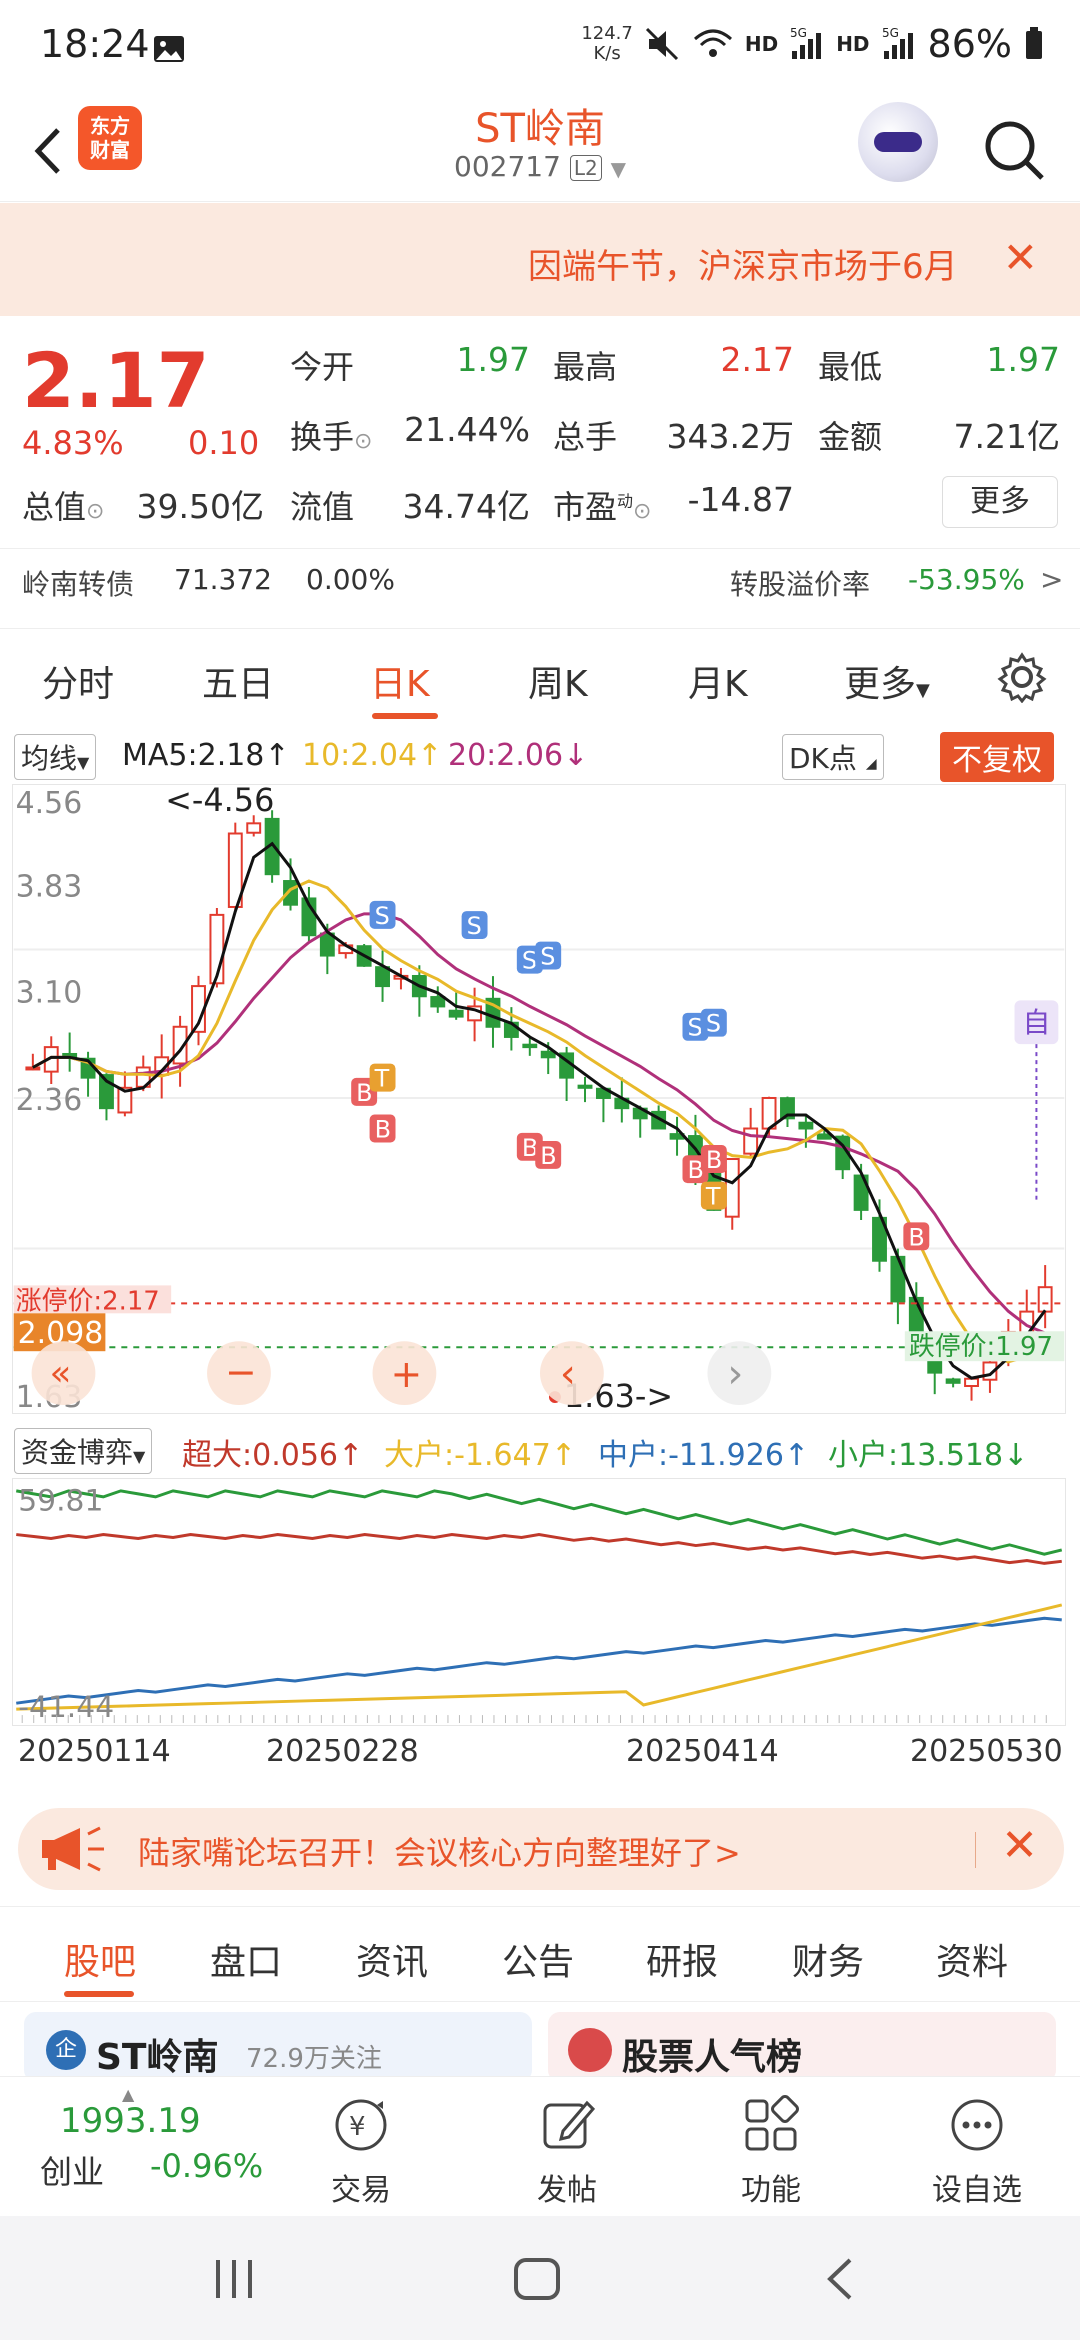 The height and width of the screenshot is (2340, 1080). Describe the element at coordinates (757, 359) in the screenshot. I see `high-value: 2.17` at that location.